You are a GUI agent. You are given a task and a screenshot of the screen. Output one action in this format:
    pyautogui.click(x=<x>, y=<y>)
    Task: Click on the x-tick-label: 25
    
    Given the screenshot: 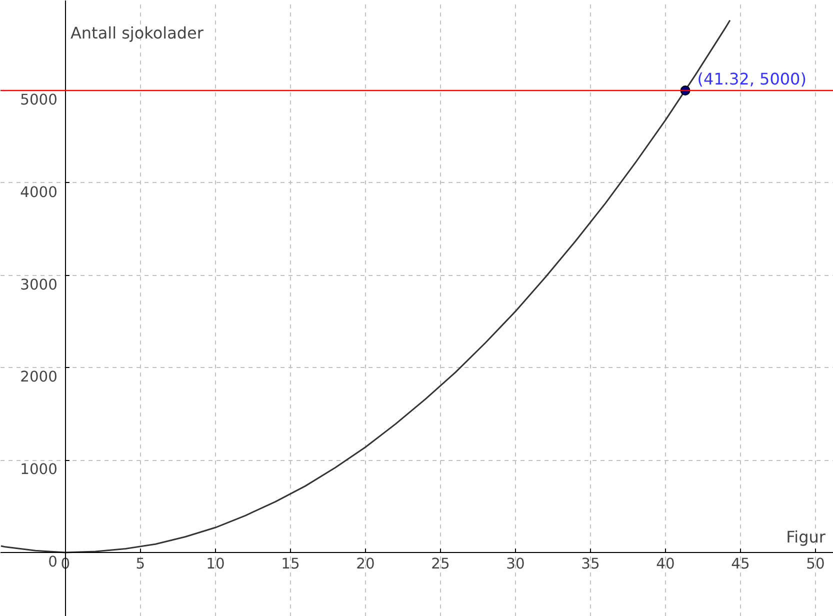 What is the action you would take?
    pyautogui.click(x=440, y=563)
    